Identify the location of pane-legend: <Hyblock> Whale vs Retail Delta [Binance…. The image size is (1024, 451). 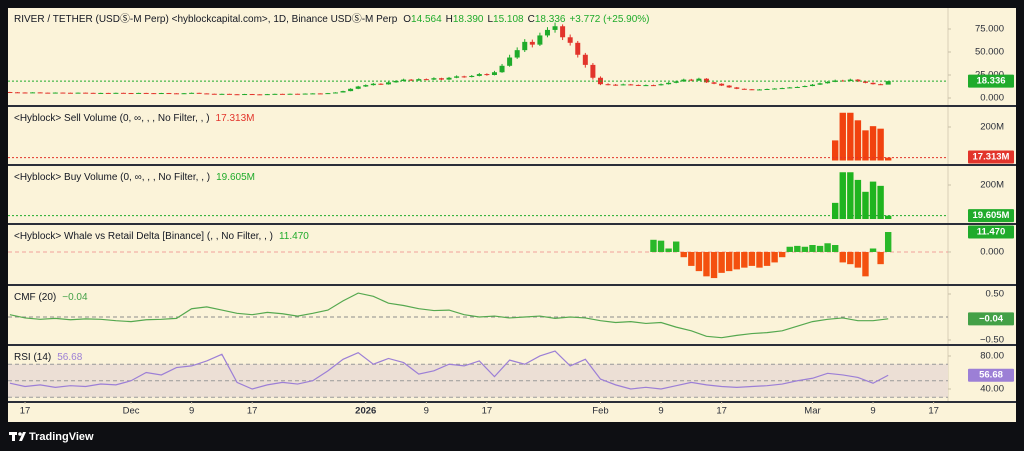
(161, 236).